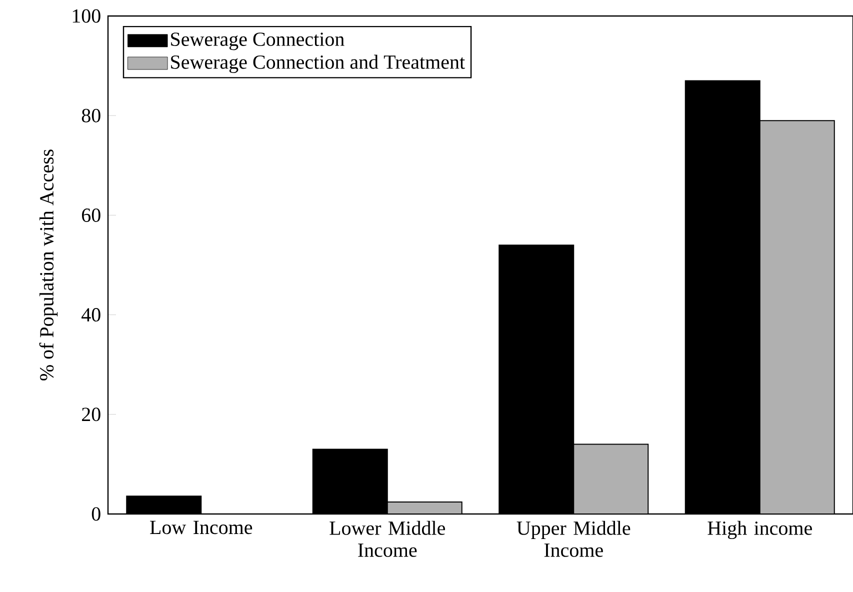 The image size is (853, 592). Describe the element at coordinates (318, 63) in the screenshot. I see `legend-label: Sewerage Connection and Treatment` at that location.